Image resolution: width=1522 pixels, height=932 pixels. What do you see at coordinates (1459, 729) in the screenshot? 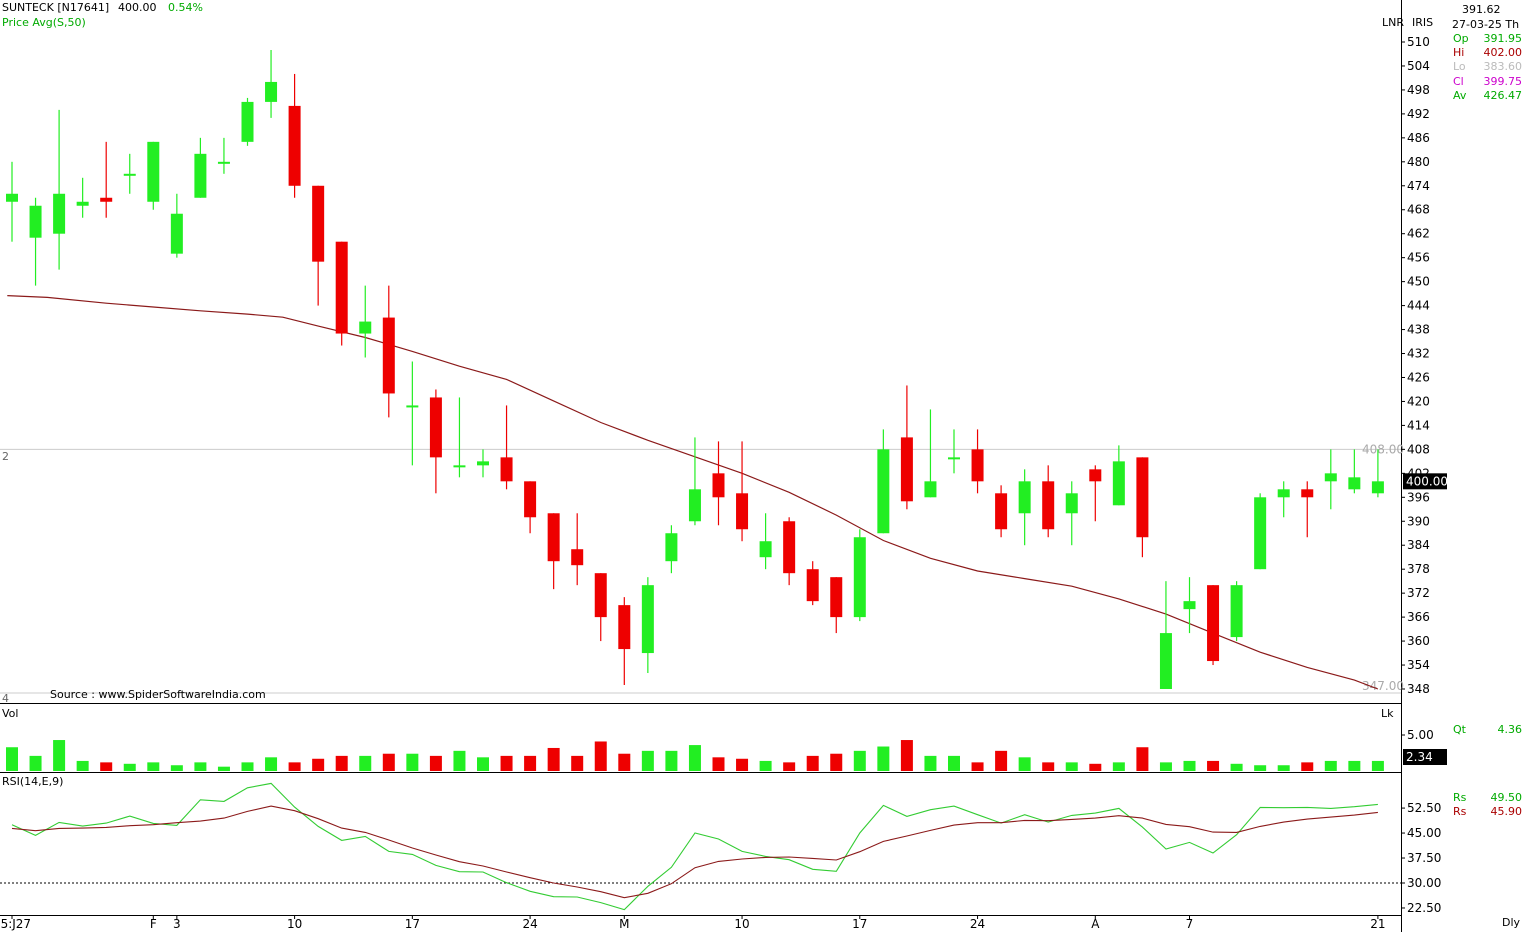
I see `volume-qt-label: Qt` at bounding box center [1459, 729].